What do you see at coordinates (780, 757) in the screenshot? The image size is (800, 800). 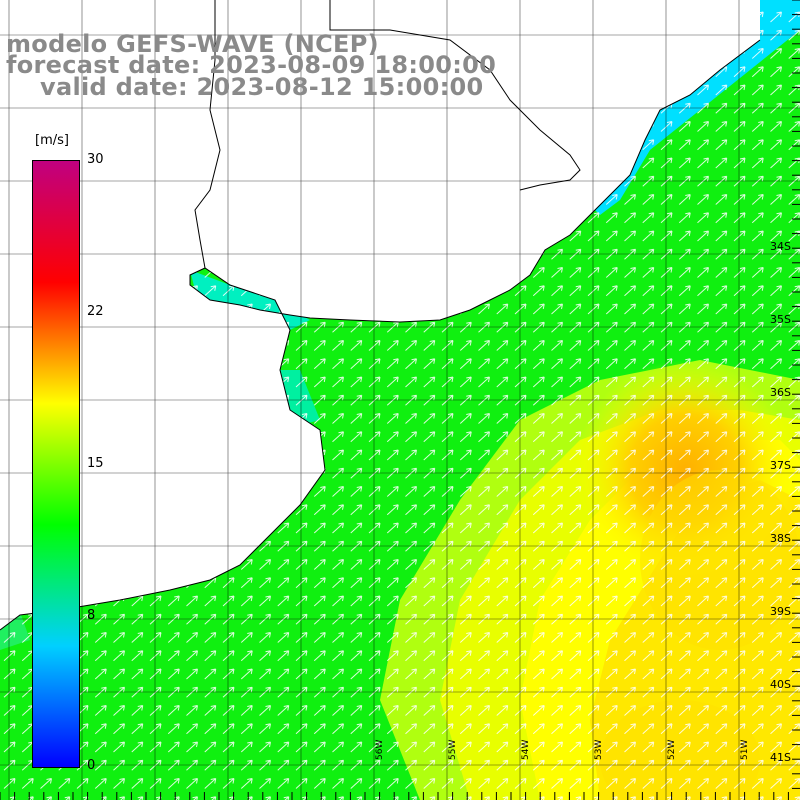 I see `lat-label: 41S` at bounding box center [780, 757].